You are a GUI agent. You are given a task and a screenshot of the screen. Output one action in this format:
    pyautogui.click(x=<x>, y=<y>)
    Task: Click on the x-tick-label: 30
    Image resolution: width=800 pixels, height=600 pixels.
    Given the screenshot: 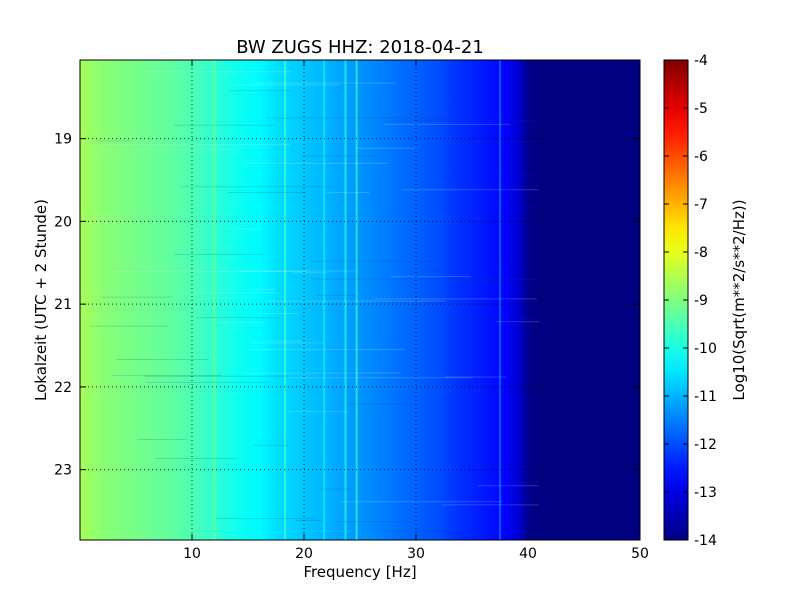 What is the action you would take?
    pyautogui.click(x=416, y=554)
    